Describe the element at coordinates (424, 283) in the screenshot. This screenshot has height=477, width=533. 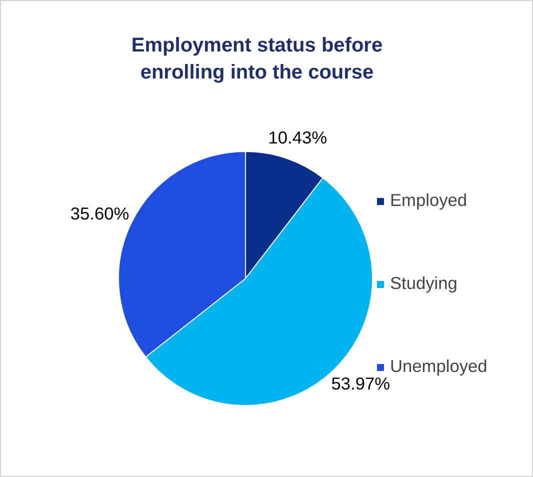
I see `legend-label: Studying` at that location.